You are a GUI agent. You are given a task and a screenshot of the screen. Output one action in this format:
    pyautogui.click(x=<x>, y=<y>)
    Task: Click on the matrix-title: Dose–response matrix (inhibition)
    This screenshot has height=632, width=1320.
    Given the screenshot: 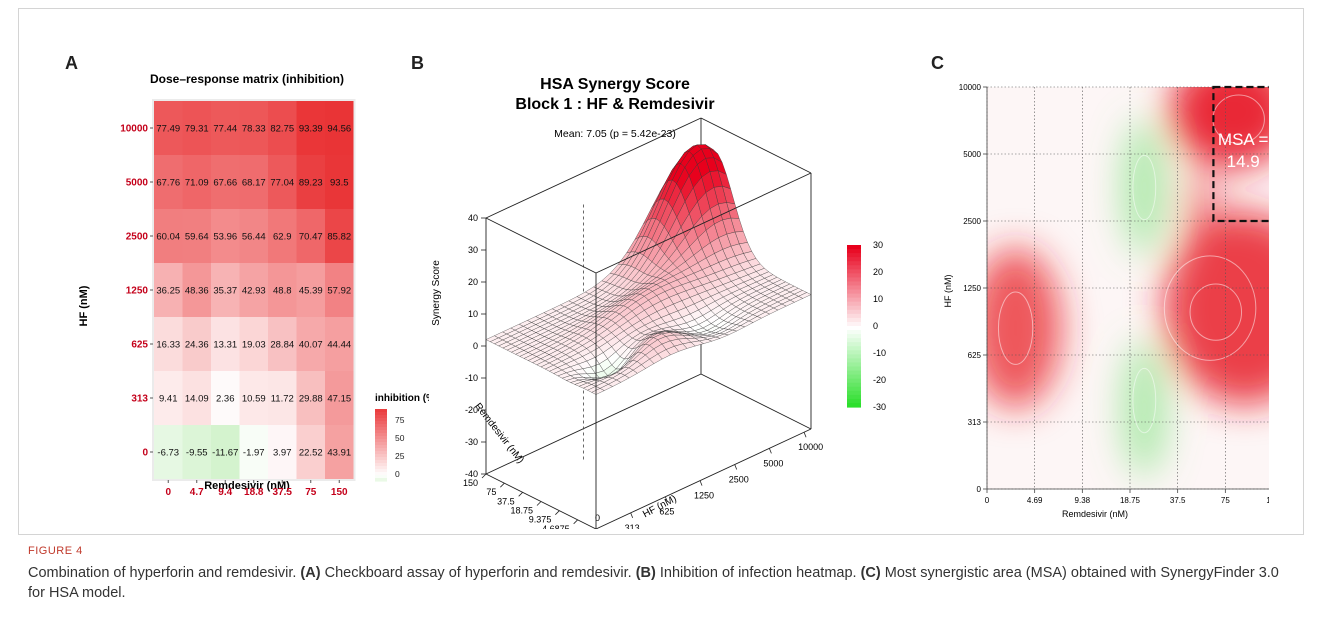 What is the action you would take?
    pyautogui.click(x=247, y=79)
    